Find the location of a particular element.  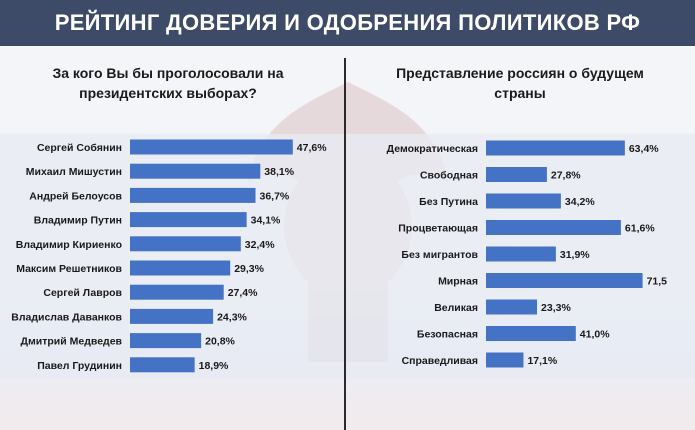

value-label: 20,8% is located at coordinates (220, 342).